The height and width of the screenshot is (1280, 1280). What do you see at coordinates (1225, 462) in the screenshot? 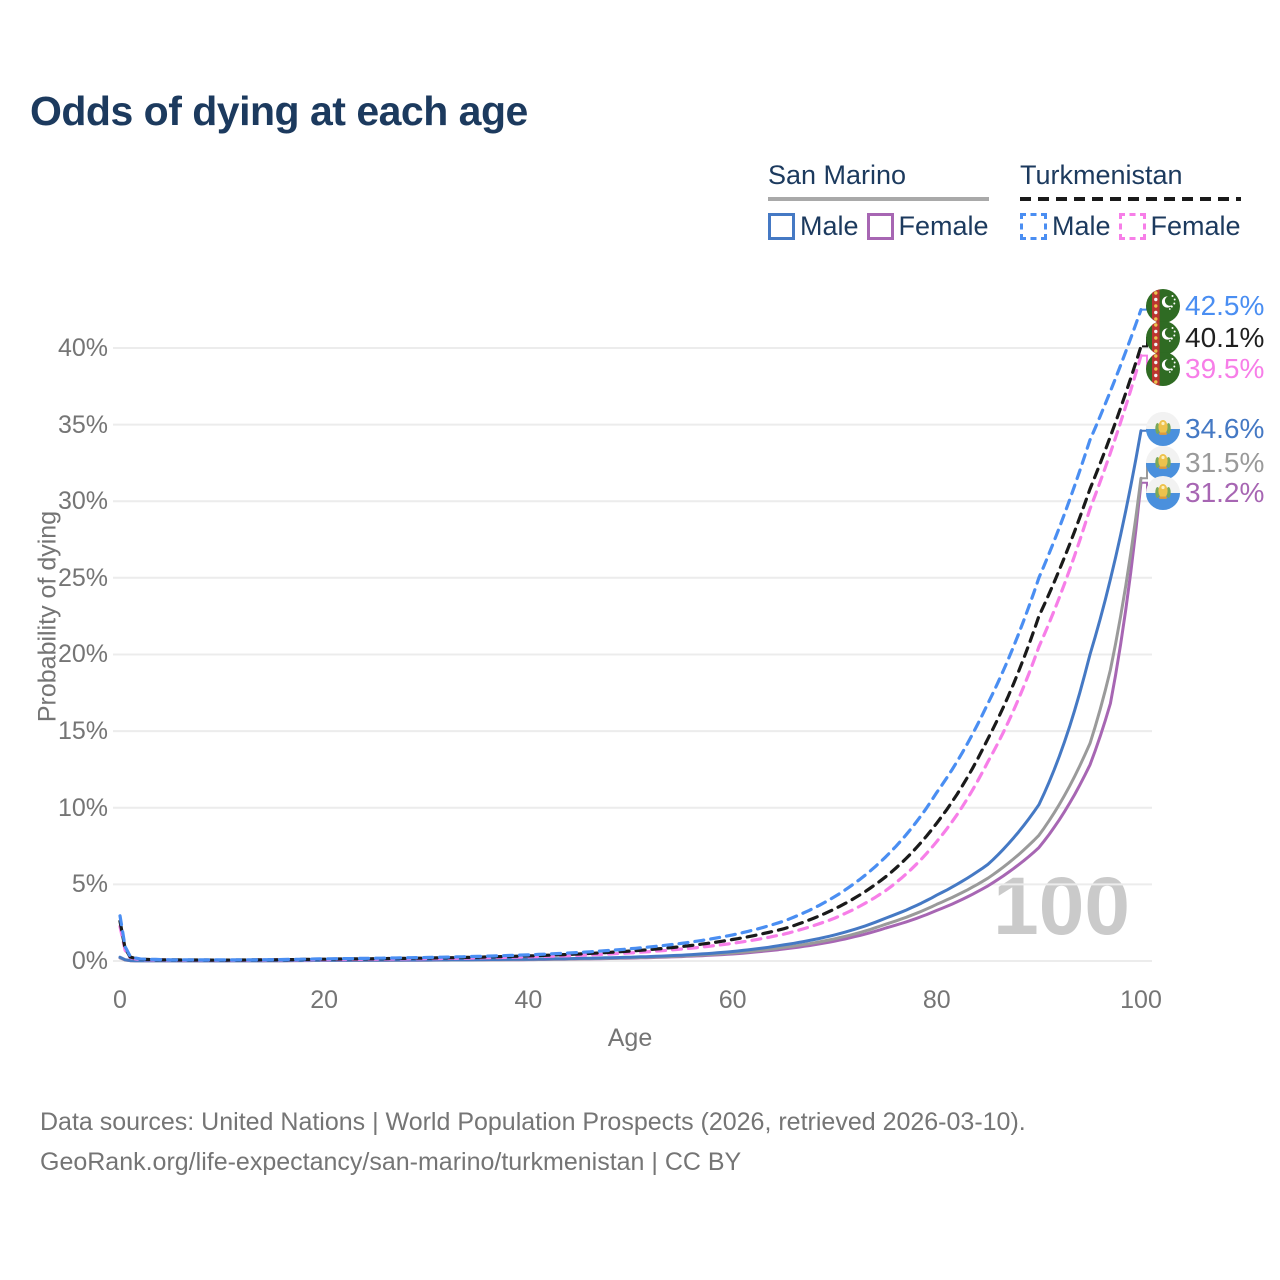
I see `end-label-value: 31.5%` at bounding box center [1225, 462].